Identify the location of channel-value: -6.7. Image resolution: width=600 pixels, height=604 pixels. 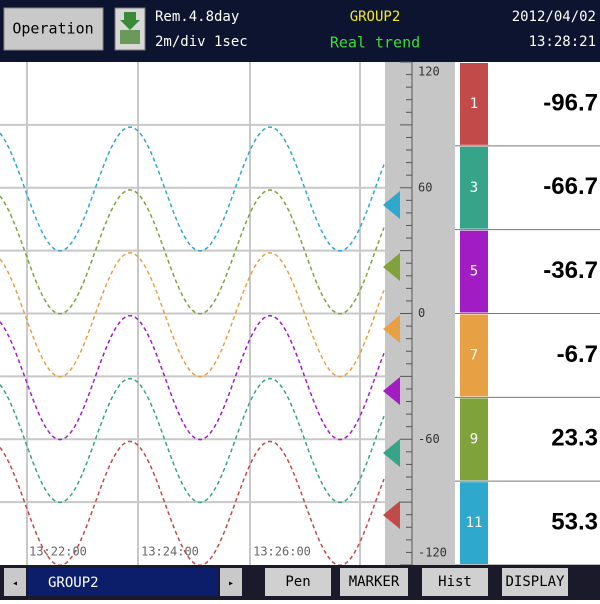
(577, 354).